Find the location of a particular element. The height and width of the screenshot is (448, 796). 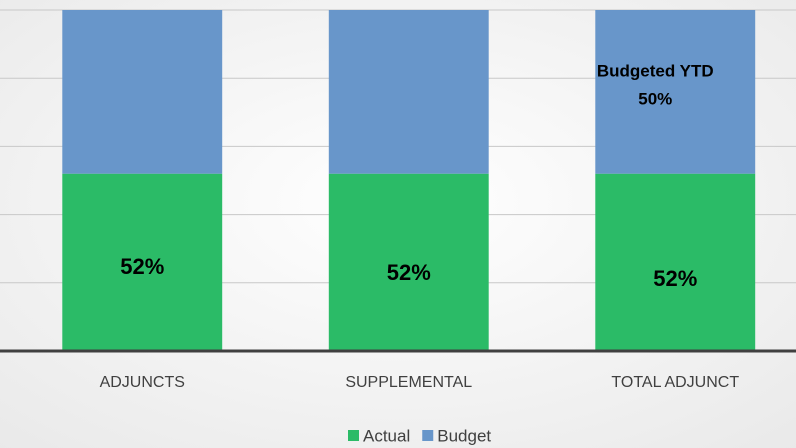

annotation: 50% is located at coordinates (655, 98).